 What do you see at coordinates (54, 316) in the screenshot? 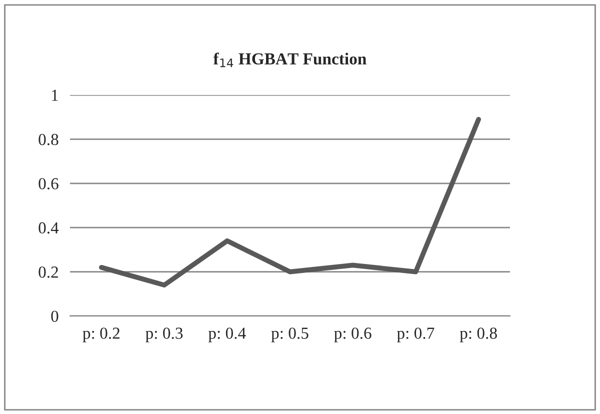
I see `y-tick-label: 0` at bounding box center [54, 316].